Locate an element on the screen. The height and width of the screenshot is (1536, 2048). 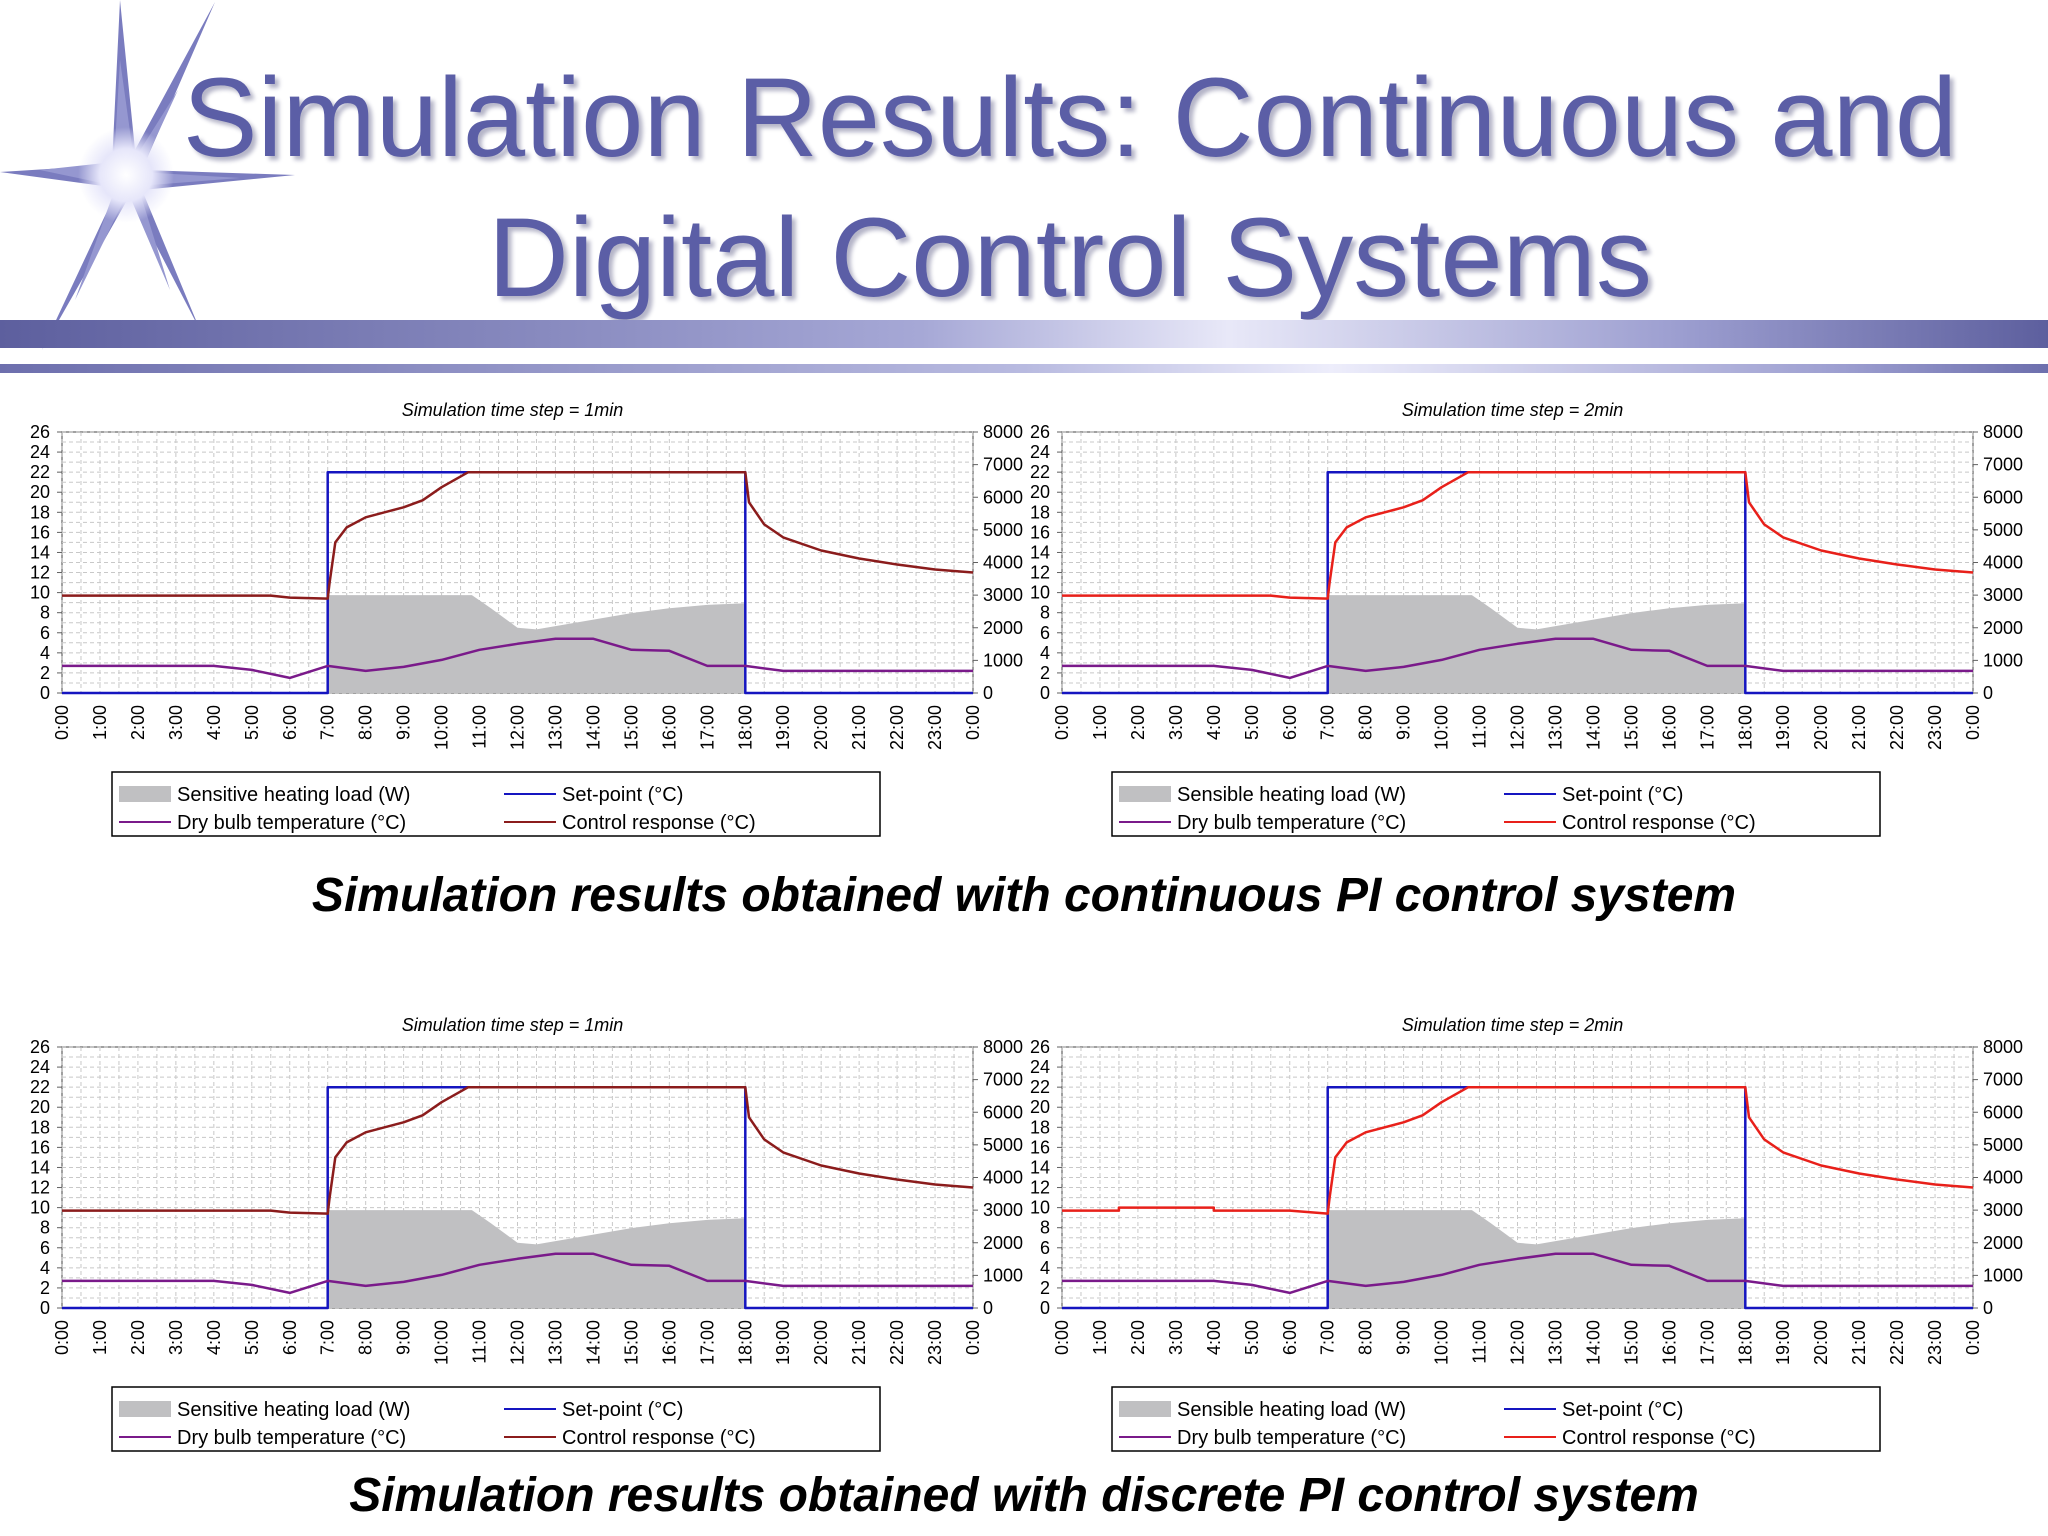
x-tick-label: 10:00 is located at coordinates (442, 727).